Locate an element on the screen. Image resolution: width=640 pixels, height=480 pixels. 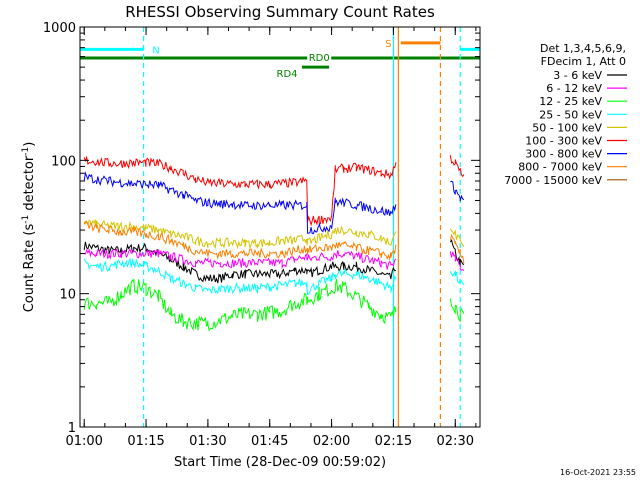
legend-entry-label: 800 - 7000 keV is located at coordinates (560, 167).